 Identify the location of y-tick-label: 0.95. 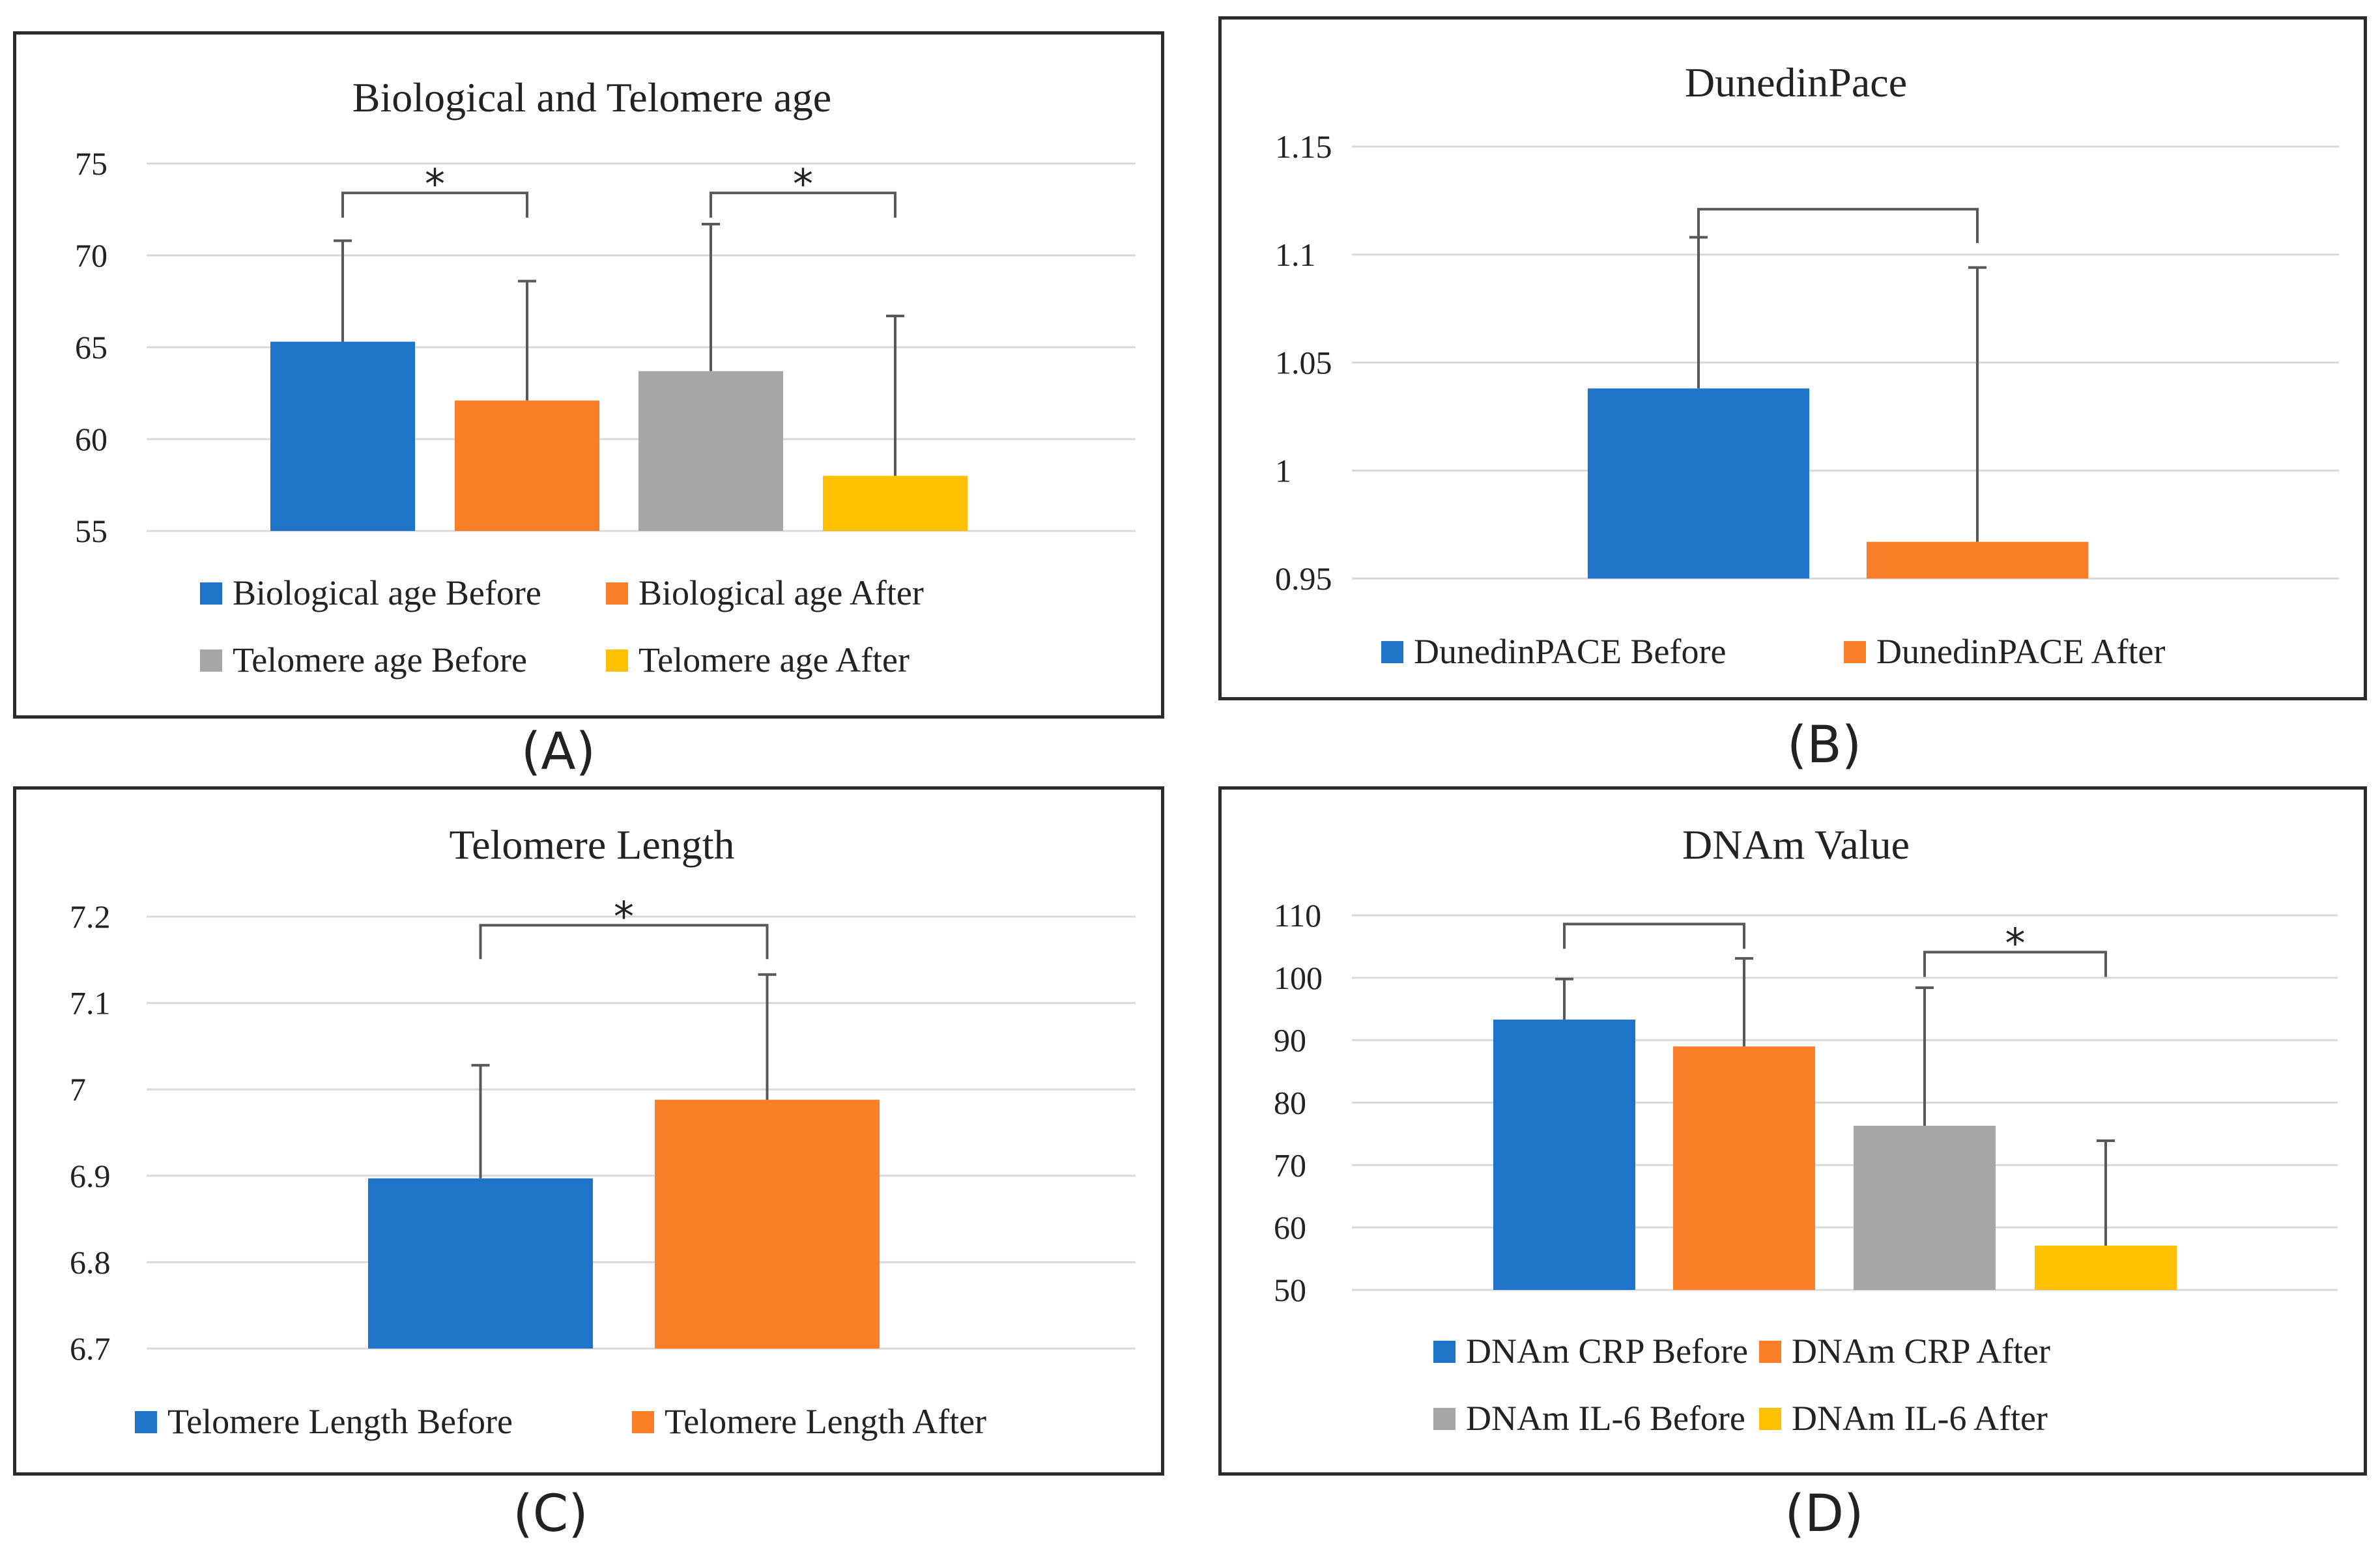
(1303, 578).